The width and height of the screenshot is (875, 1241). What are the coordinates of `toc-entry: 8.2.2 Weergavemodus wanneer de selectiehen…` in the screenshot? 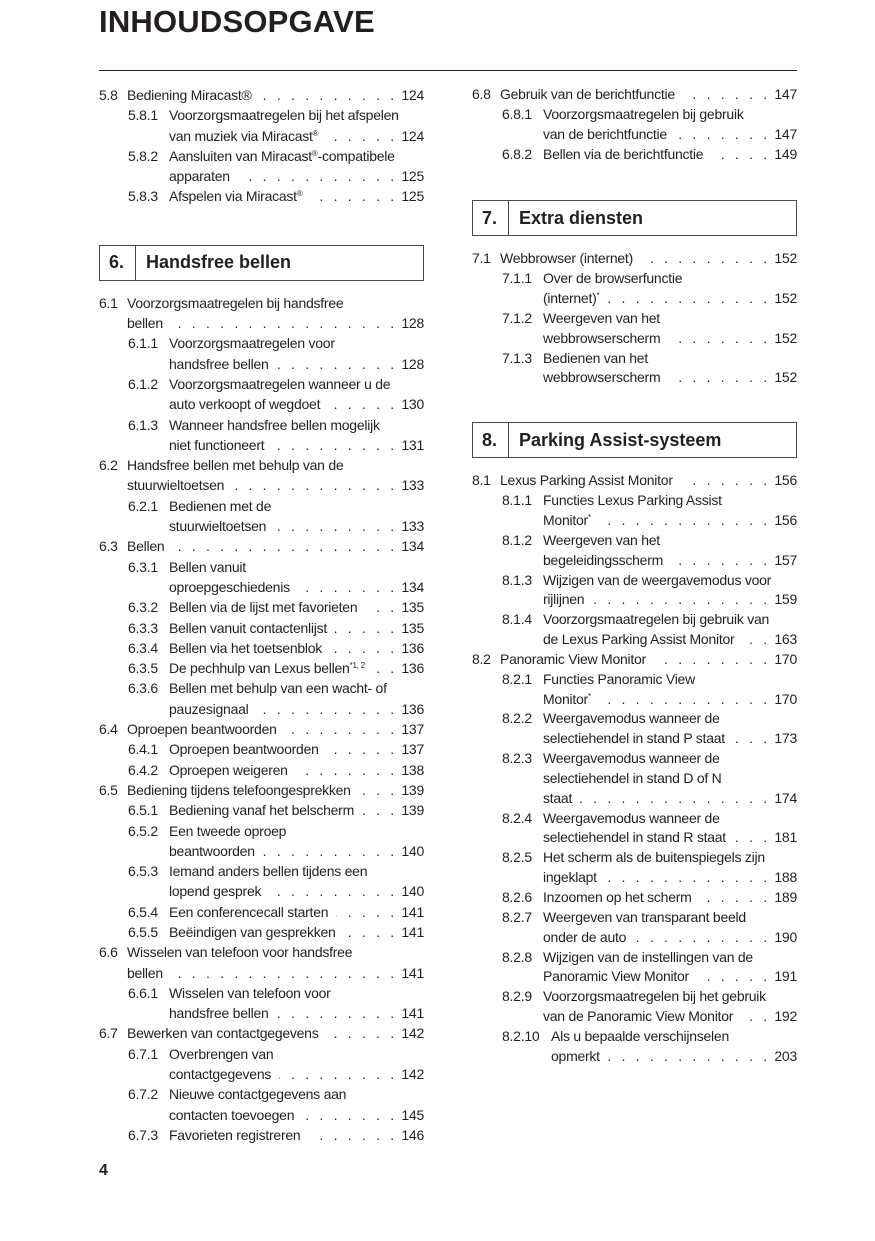 It's located at (634, 729).